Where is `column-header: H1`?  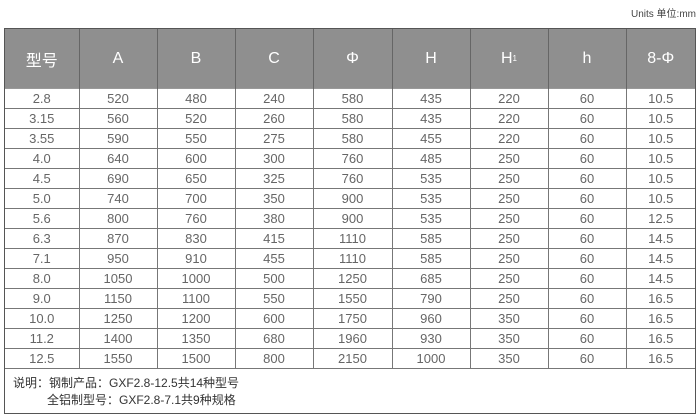
column-header: H1 is located at coordinates (509, 59).